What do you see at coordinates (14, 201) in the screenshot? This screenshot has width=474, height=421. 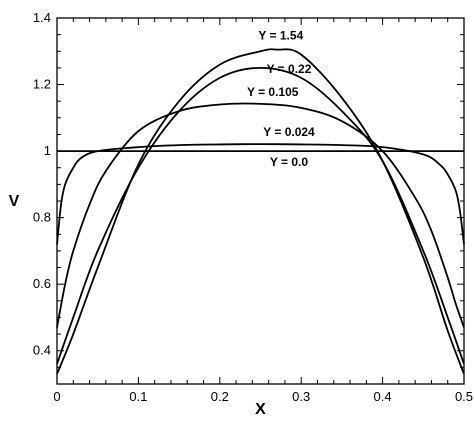 I see `y-axis-label: V` at bounding box center [14, 201].